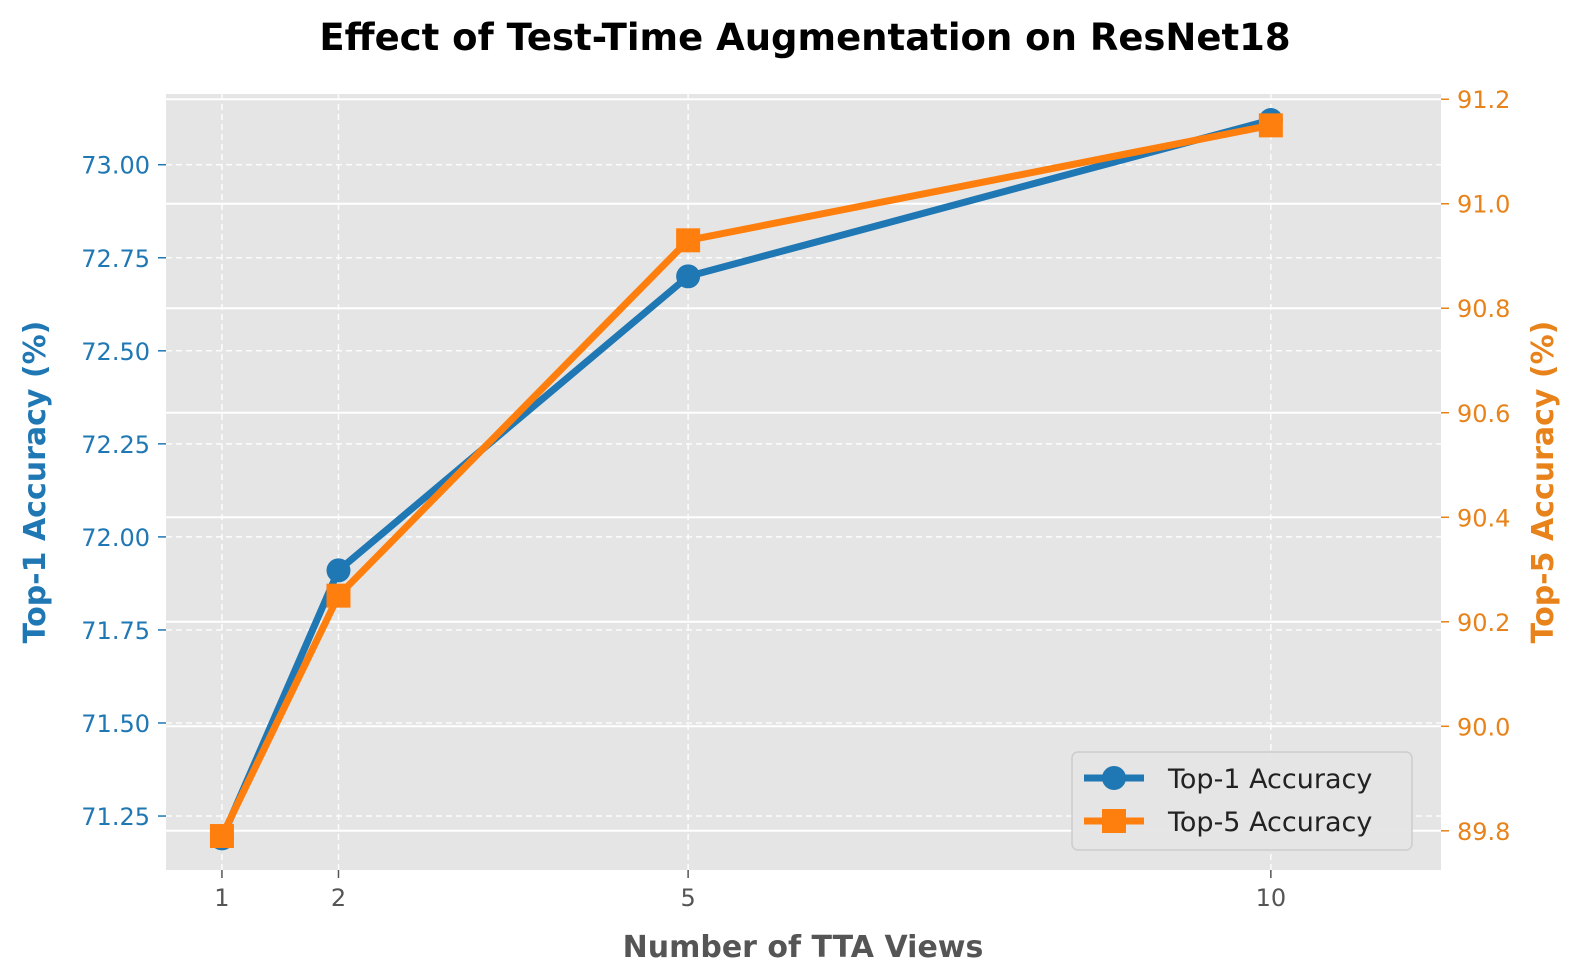 The width and height of the screenshot is (1580, 980). I want to click on y-left-tick-label-6: 72.75, so click(115, 259).